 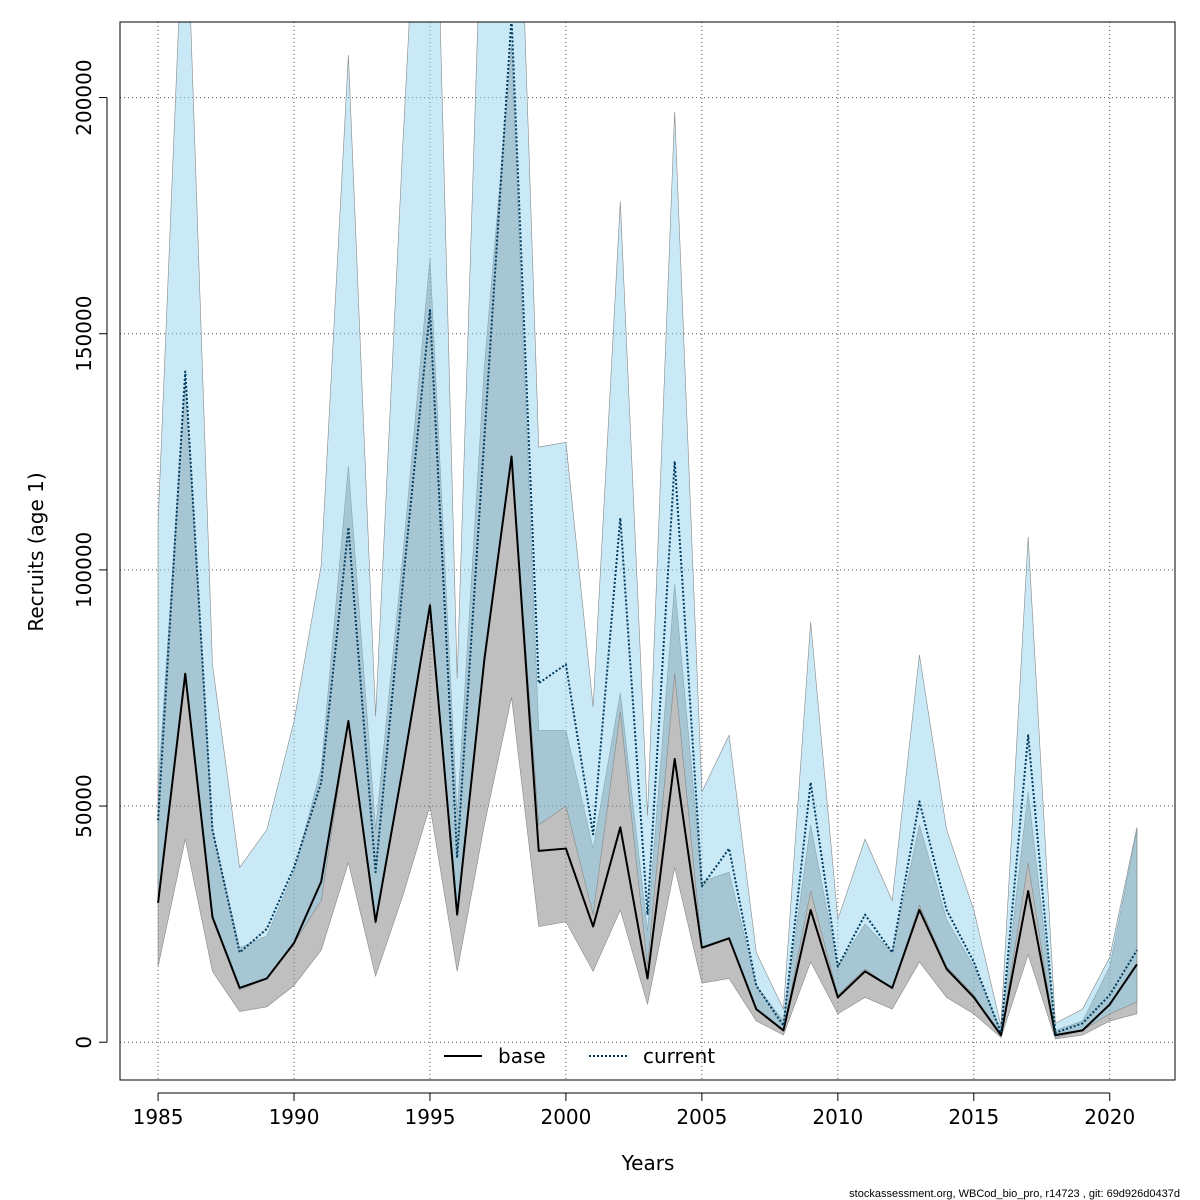 I want to click on y-axis: 0 50000 100000 150000 200000, so click(x=90, y=554).